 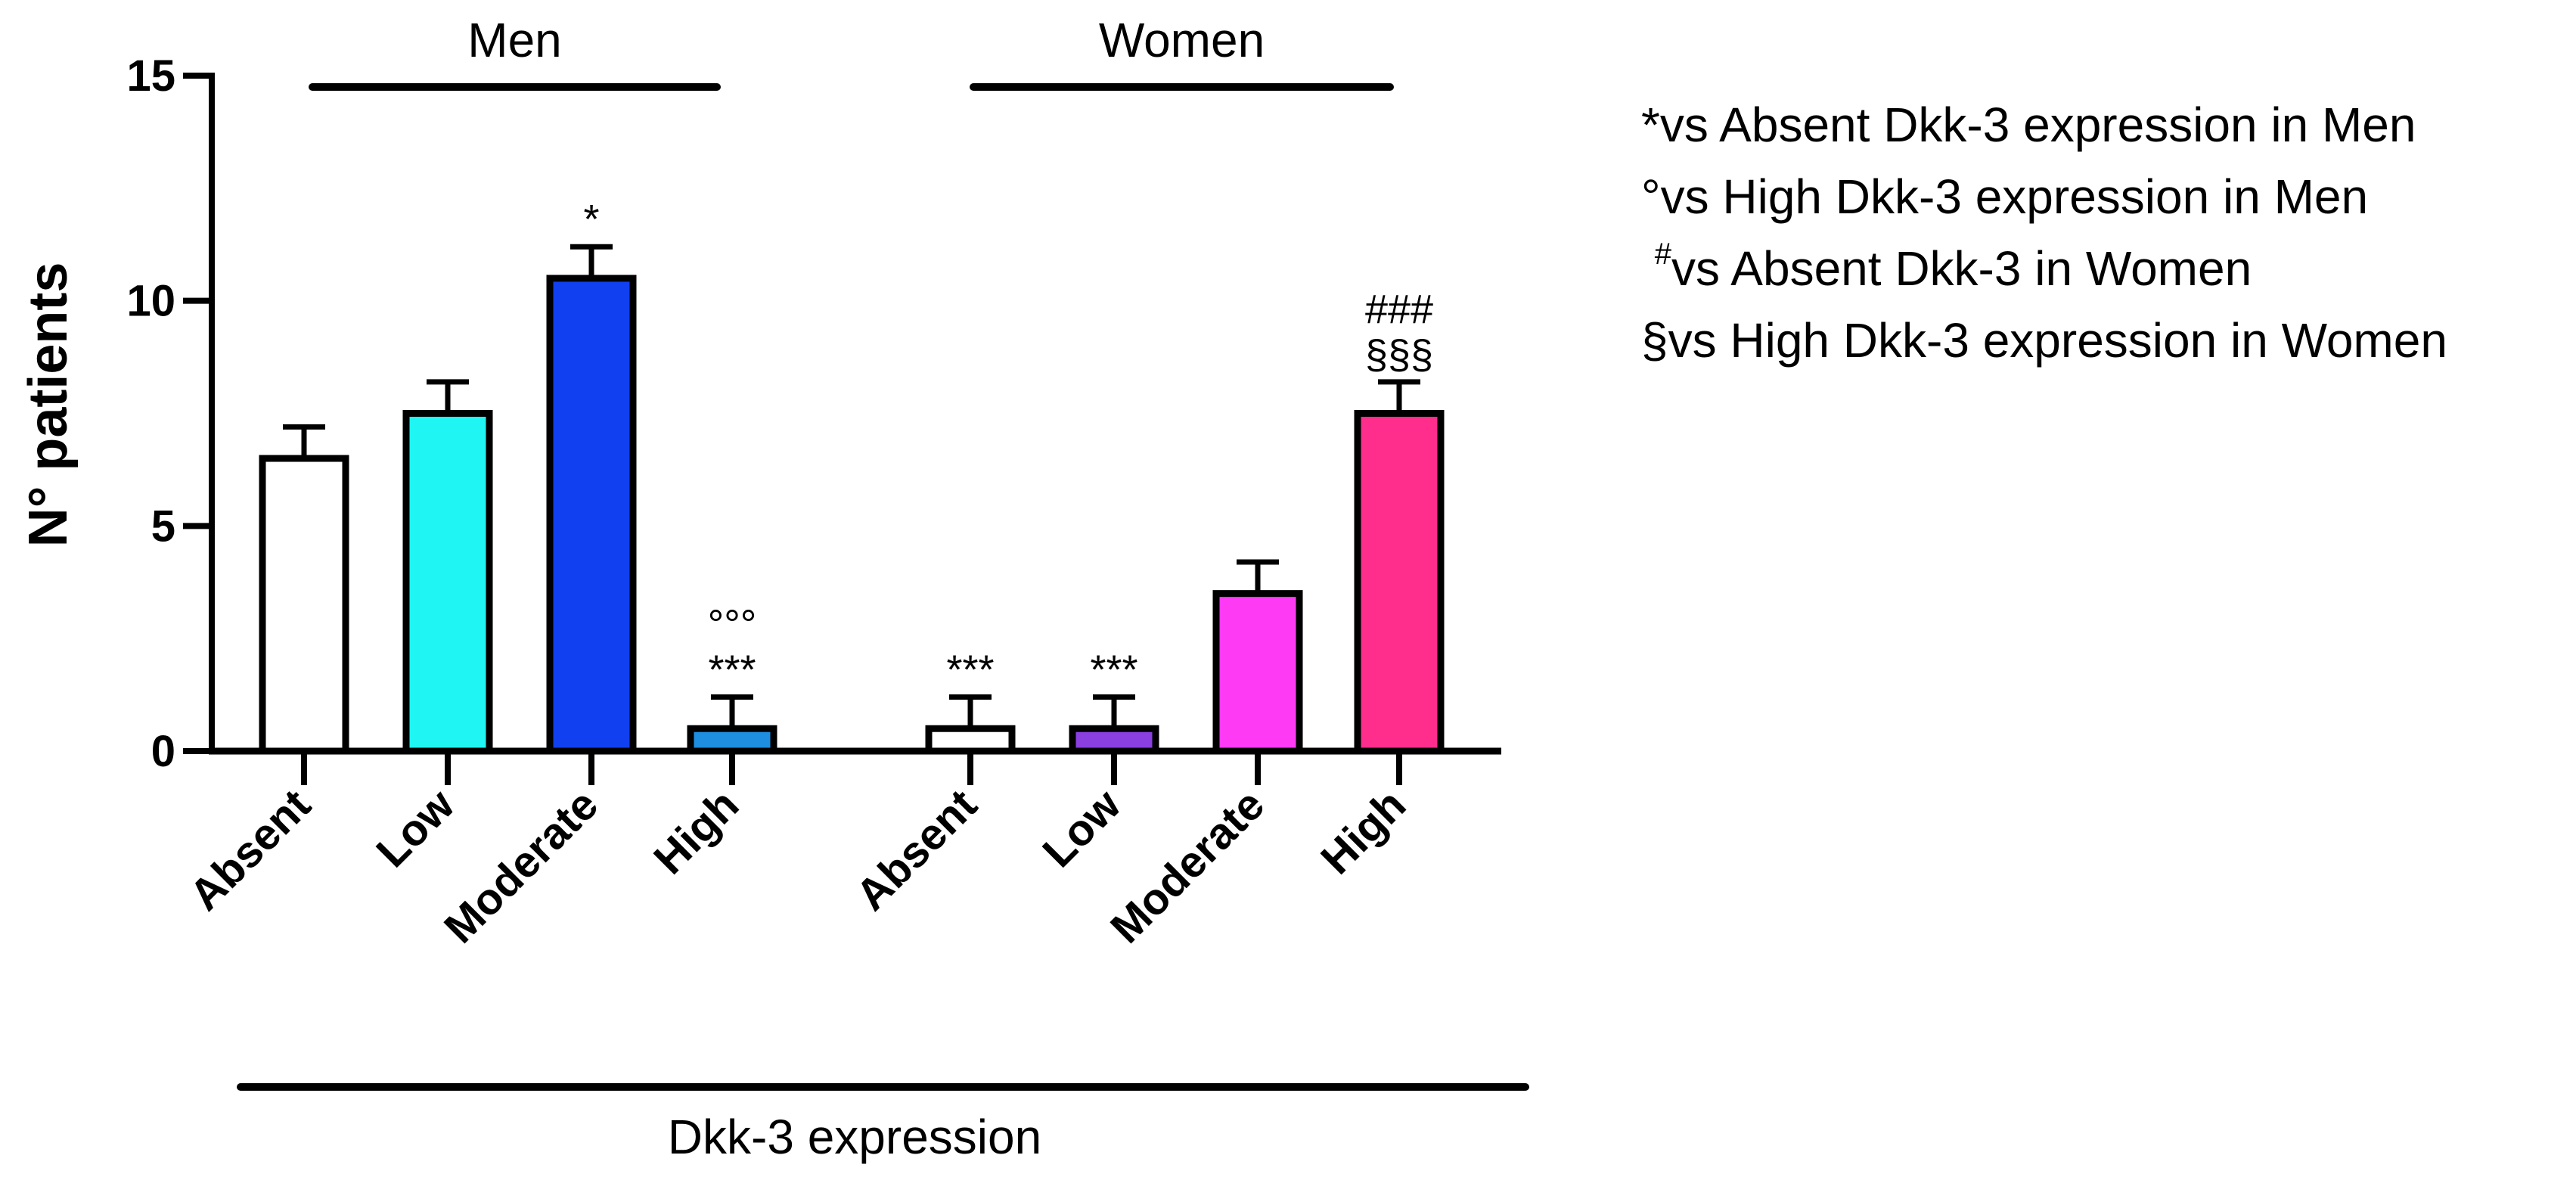 I want to click on y-axis-title: N° patients, so click(x=48, y=405).